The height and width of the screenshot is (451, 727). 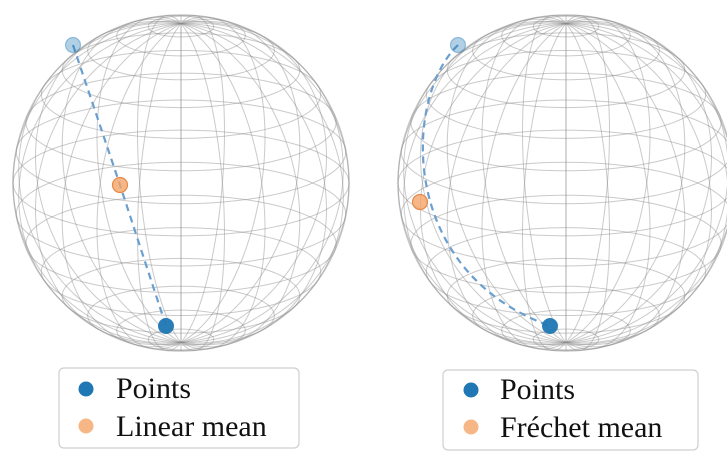 I want to click on legend-left: Points Linear mean, so click(x=179, y=408).